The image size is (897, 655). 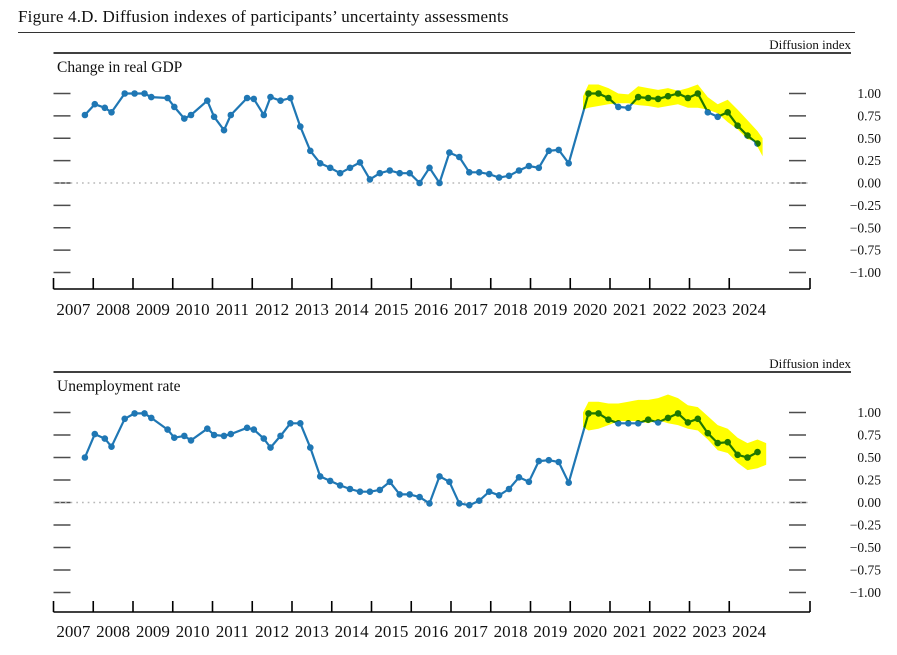 I want to click on series-line, so click(x=421, y=459).